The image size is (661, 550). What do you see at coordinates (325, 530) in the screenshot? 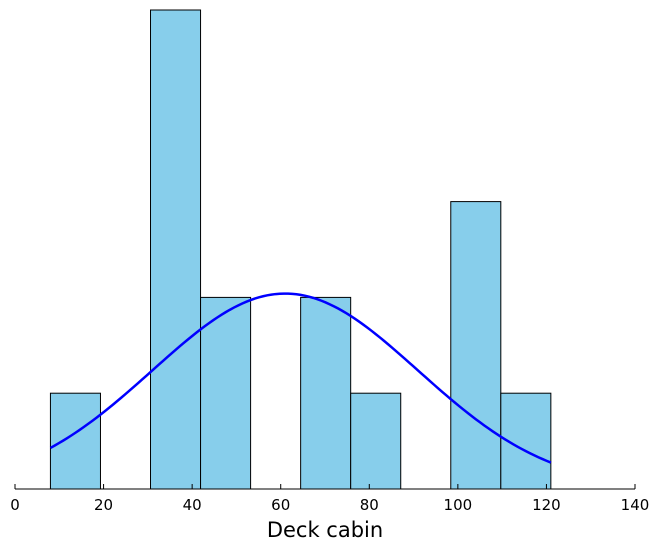
I see `x-axis-label: Deck cabin` at bounding box center [325, 530].